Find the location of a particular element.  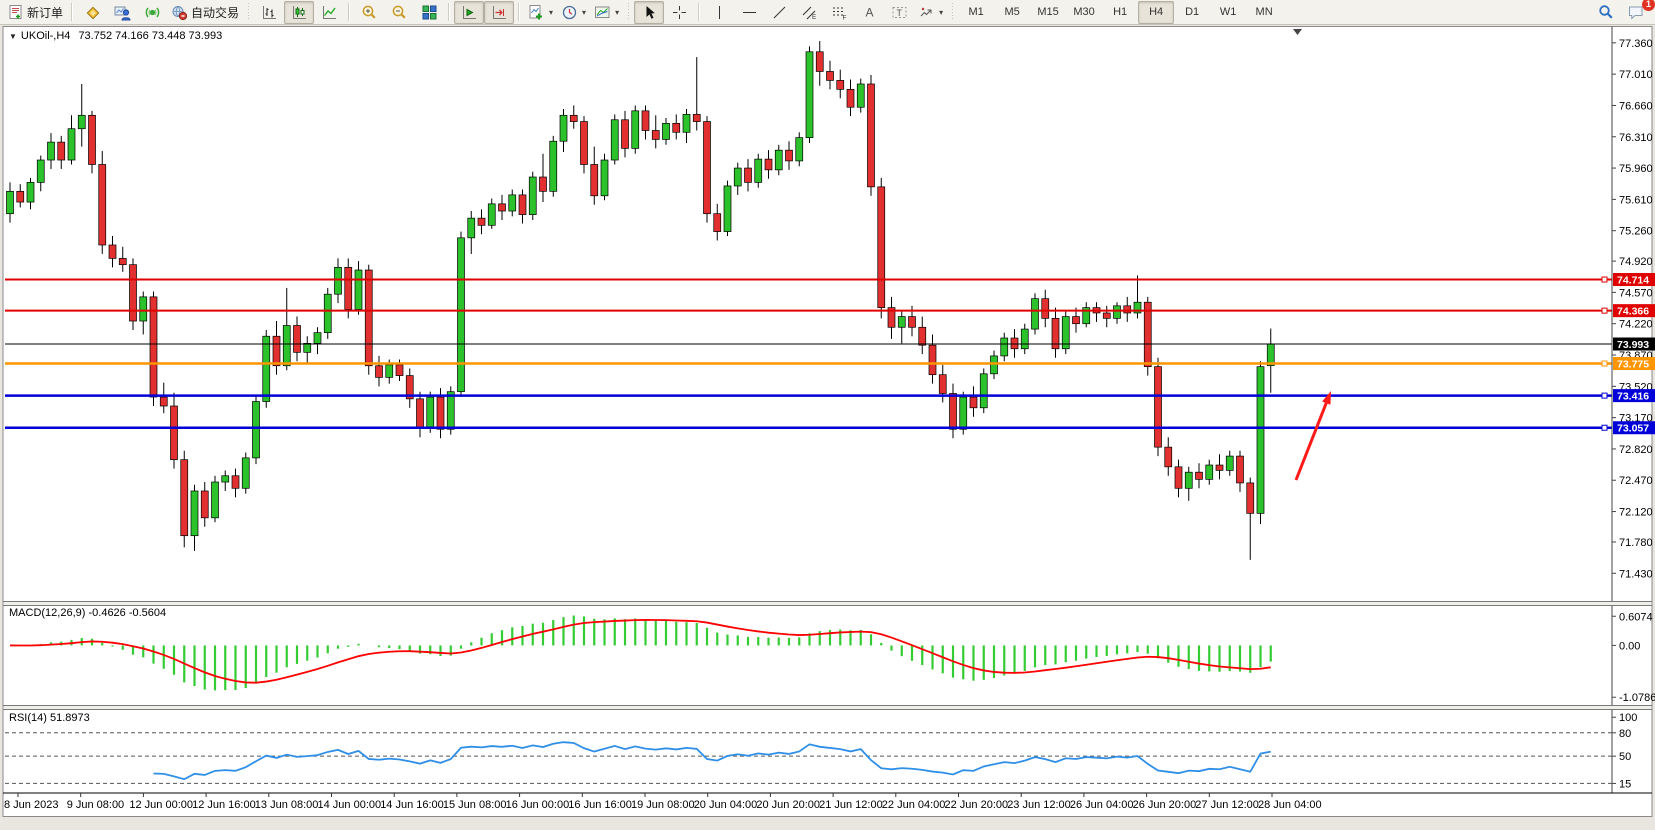

new-order-button: 新订单 is located at coordinates (35, 12).